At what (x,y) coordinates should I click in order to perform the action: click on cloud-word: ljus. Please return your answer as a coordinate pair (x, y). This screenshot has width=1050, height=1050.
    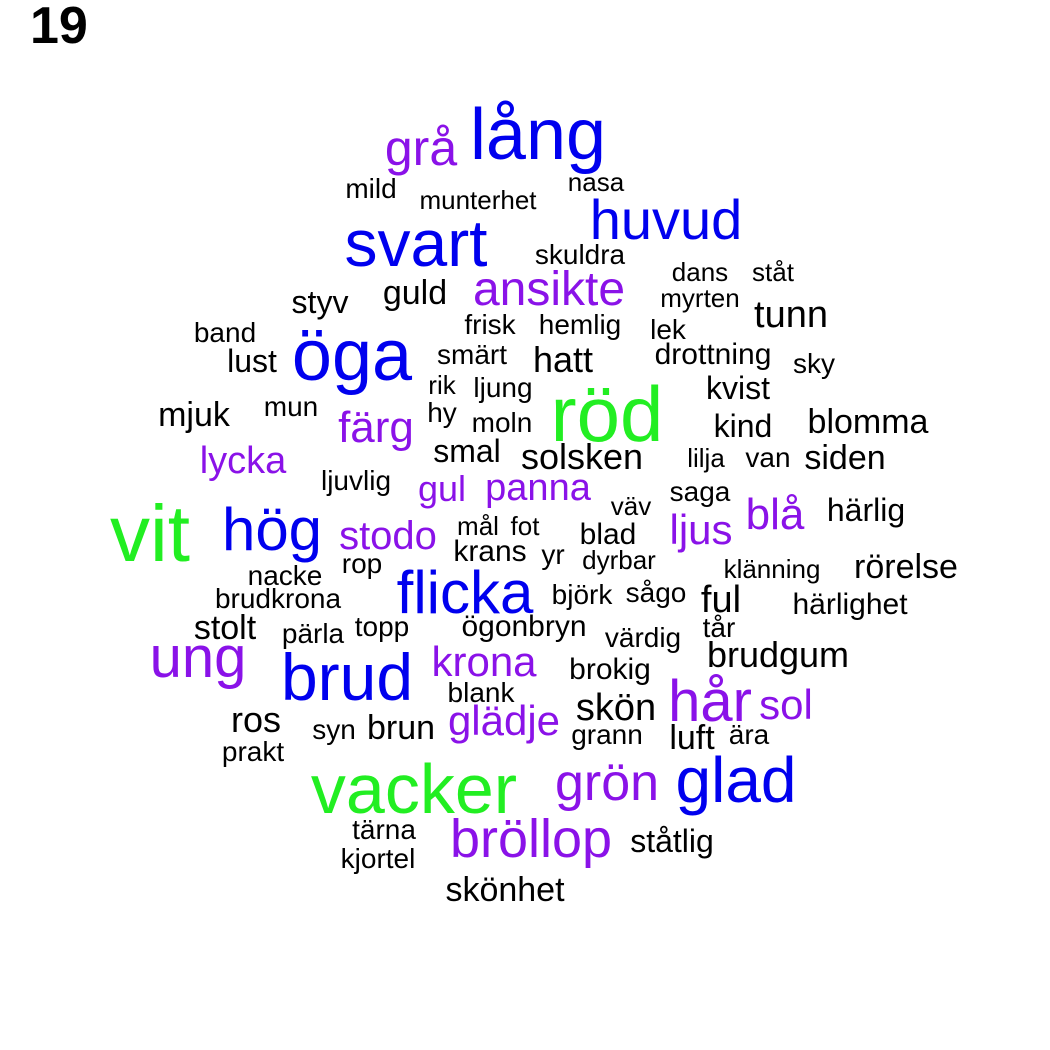
    Looking at the image, I should click on (701, 529).